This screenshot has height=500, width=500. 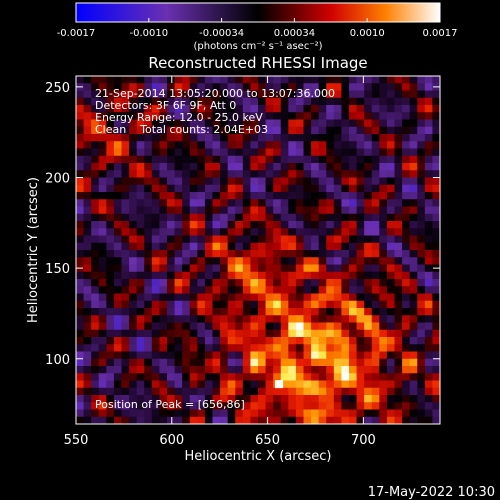 What do you see at coordinates (57, 179) in the screenshot?
I see `y-tick-label: 200` at bounding box center [57, 179].